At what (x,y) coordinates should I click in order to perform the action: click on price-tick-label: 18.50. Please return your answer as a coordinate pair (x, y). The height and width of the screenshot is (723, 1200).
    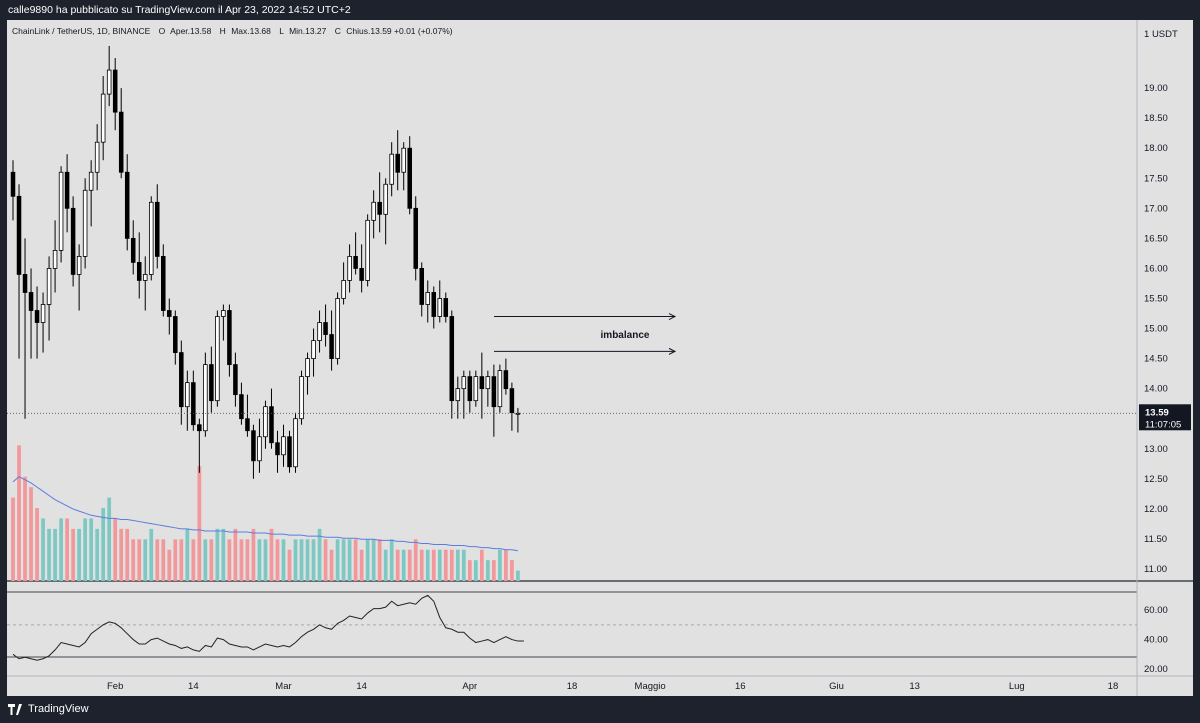
    Looking at the image, I should click on (1156, 118).